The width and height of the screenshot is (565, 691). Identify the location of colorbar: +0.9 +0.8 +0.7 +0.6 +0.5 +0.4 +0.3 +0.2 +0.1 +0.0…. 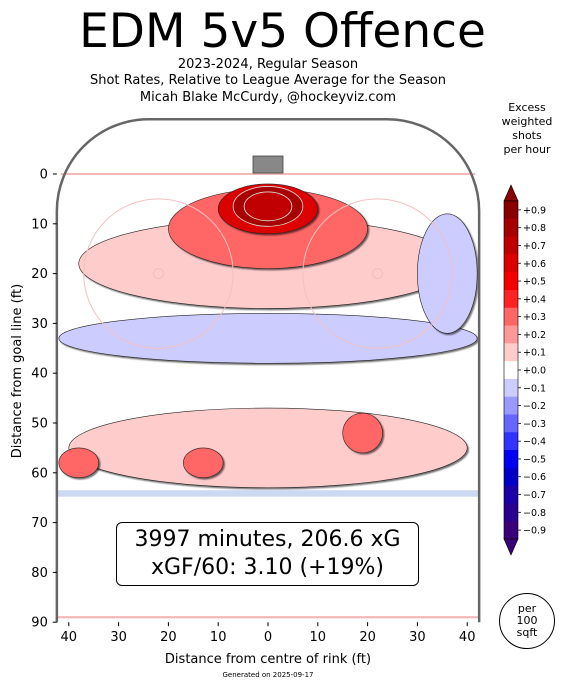
(524, 370).